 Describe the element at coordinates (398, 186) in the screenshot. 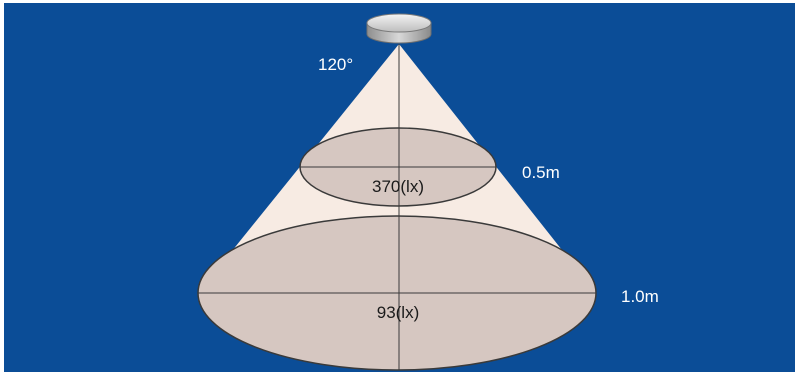

I see `illuminance-label-05m: 370(lx)` at that location.